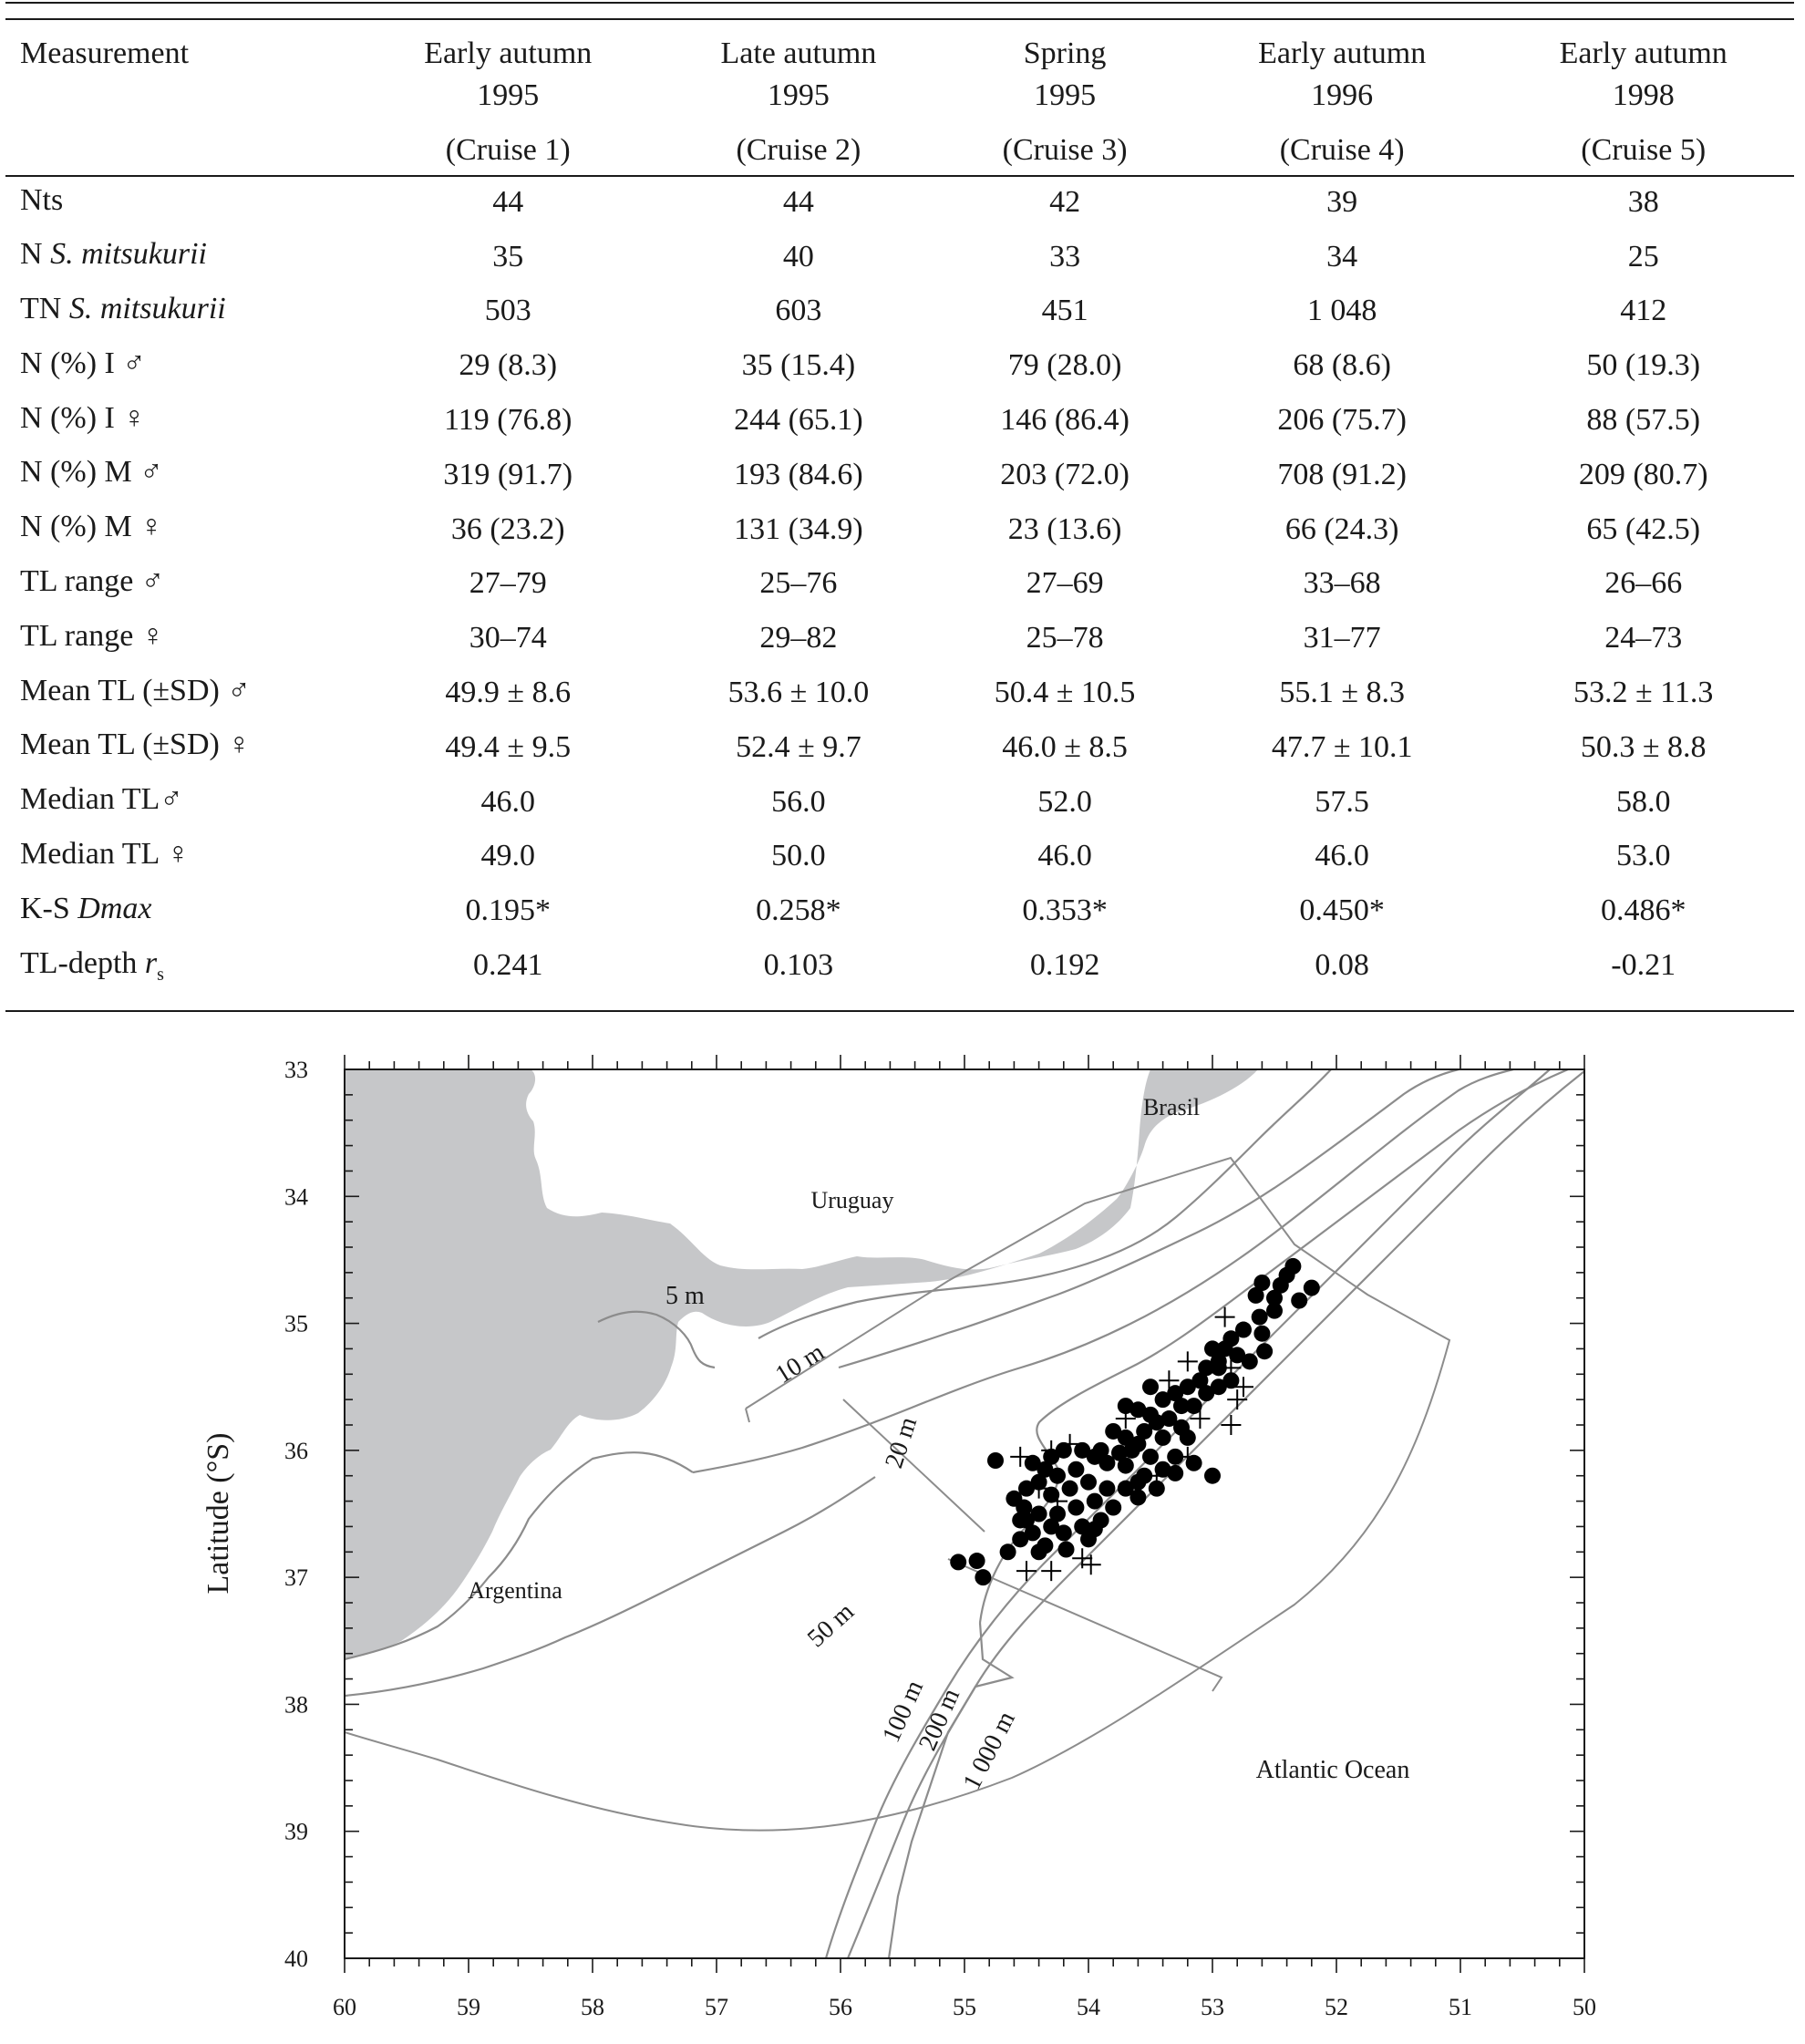 The height and width of the screenshot is (2044, 1805). What do you see at coordinates (92, 965) in the screenshot?
I see `row-label: TL-depth rs` at bounding box center [92, 965].